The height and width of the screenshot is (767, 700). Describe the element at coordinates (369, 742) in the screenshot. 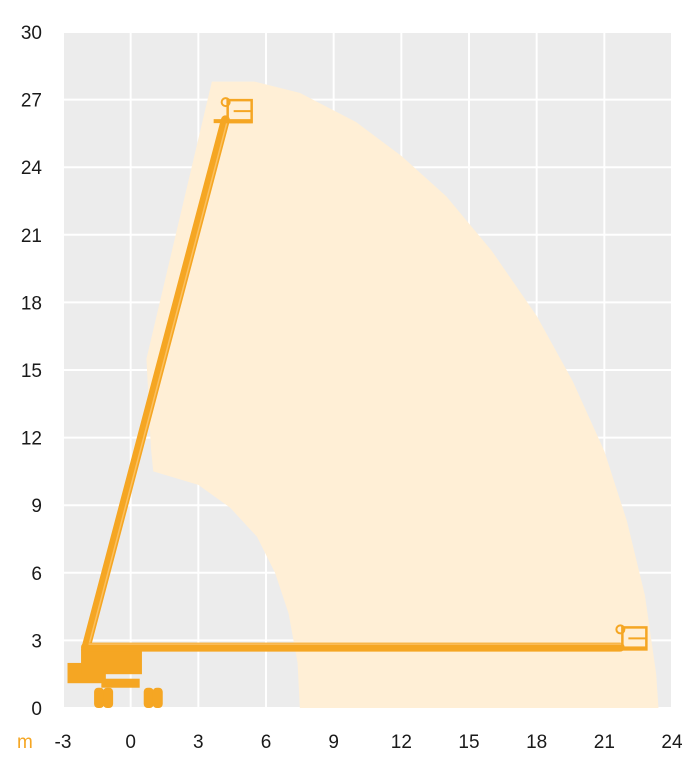

I see `x-axis: -3 0 3 6 9 12 15 18 21 24` at that location.